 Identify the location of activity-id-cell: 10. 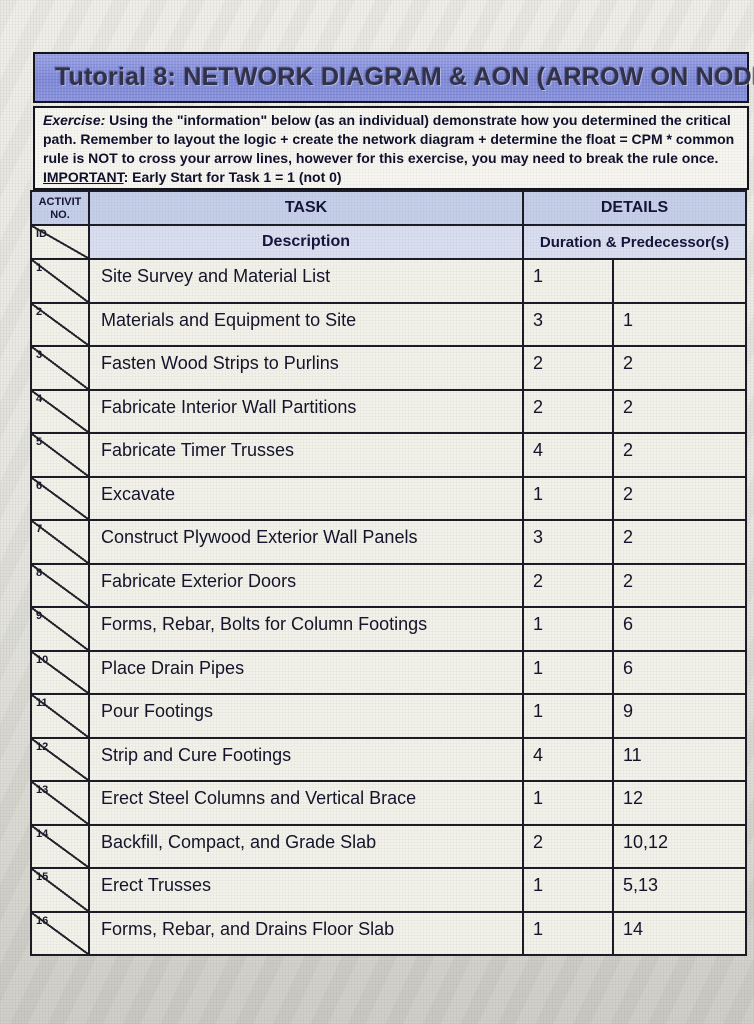
(60, 672).